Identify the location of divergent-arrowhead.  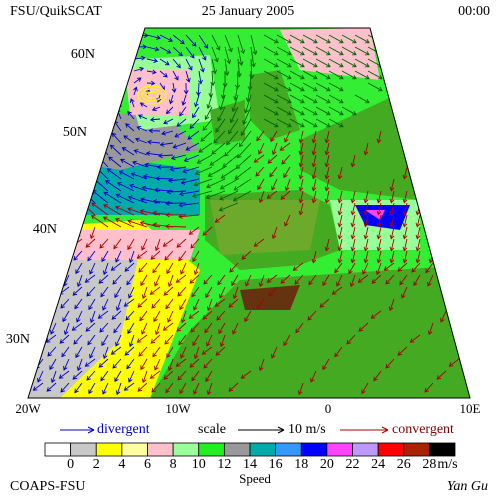
(91, 430).